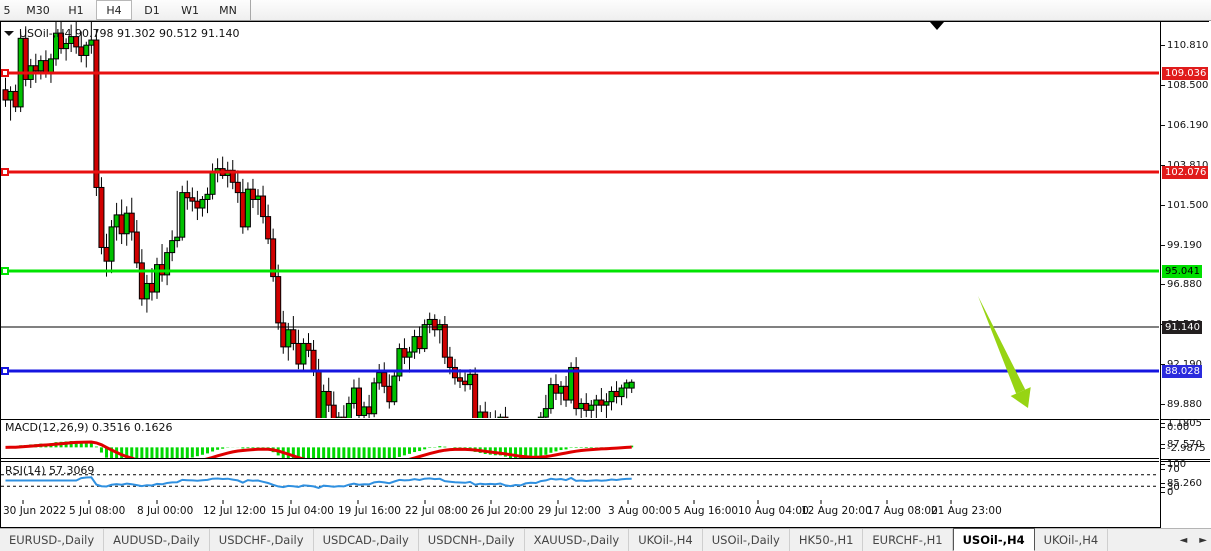 The height and width of the screenshot is (551, 1211). I want to click on macd-tick-label: 0.00, so click(1175, 427).